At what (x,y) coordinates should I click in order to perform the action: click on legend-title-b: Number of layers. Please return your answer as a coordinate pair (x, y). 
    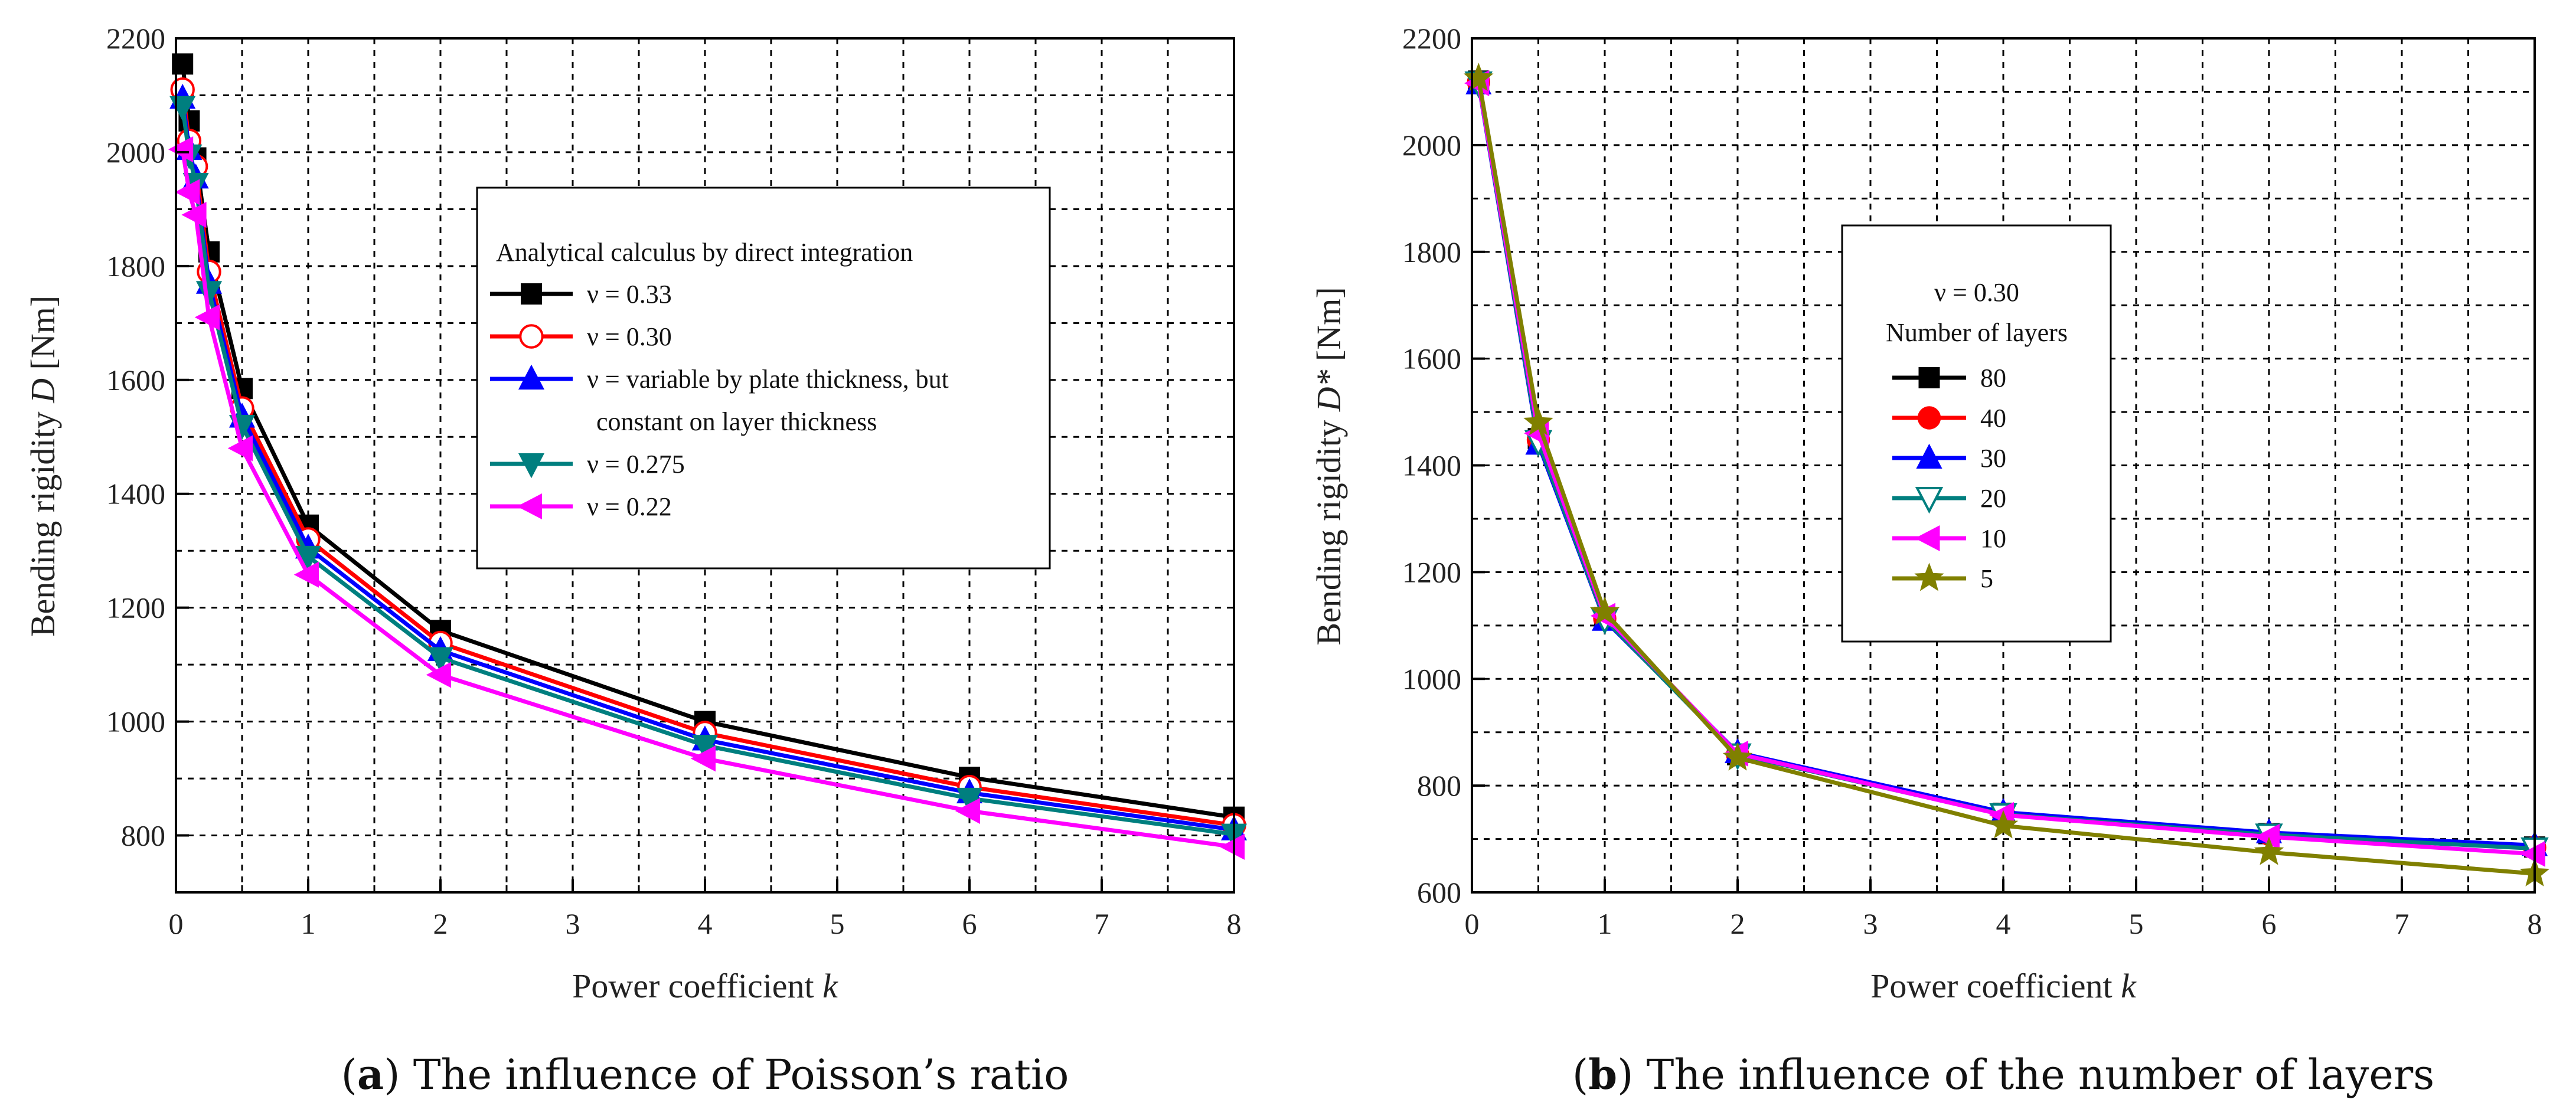
    Looking at the image, I should click on (1977, 333).